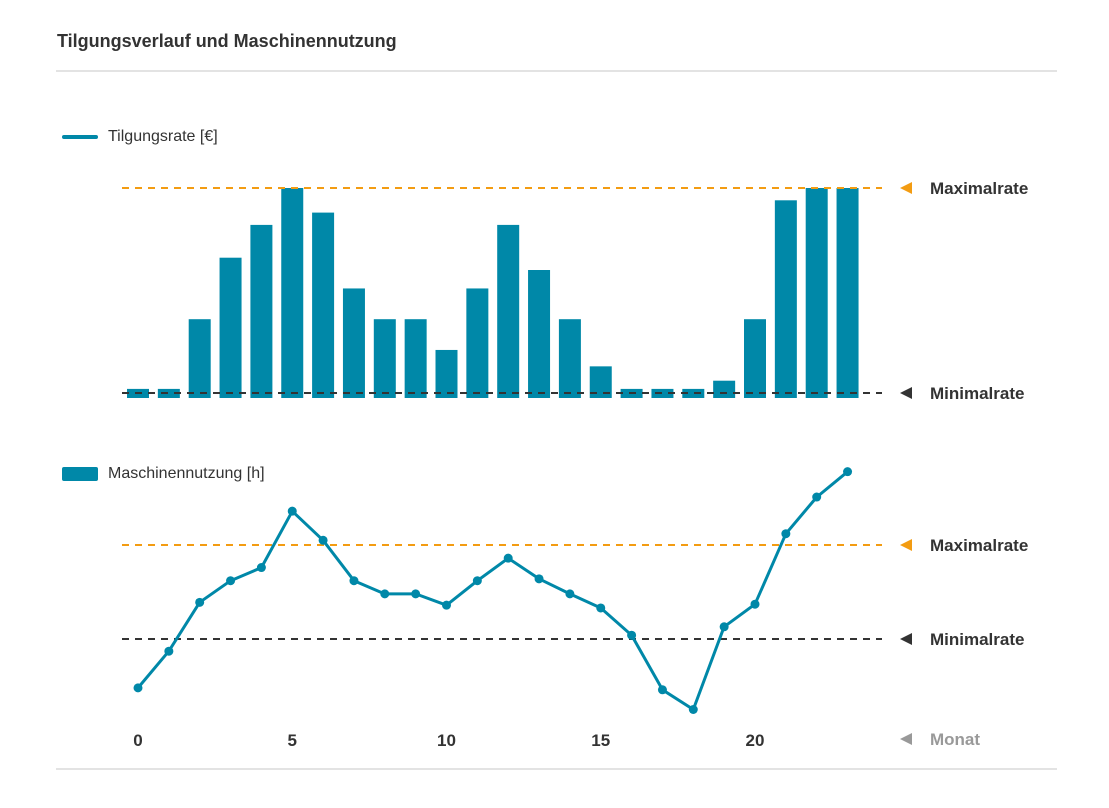  I want to click on legend-maschinennutzung-label: Maschinennutzung [h], so click(186, 473).